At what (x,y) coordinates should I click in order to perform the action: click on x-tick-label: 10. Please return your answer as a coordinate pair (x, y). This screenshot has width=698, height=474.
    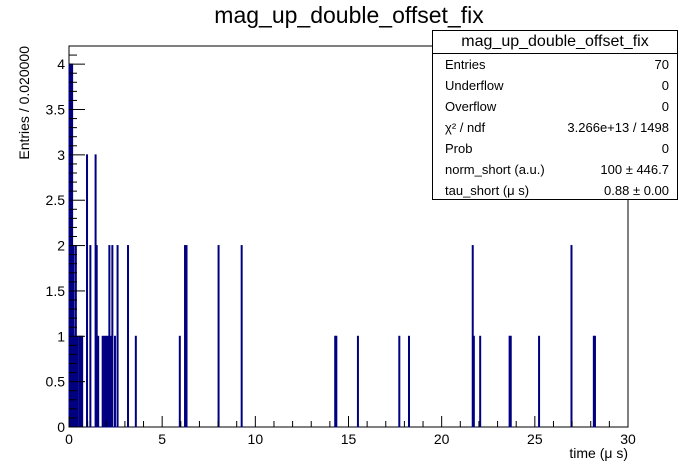
    Looking at the image, I should click on (256, 439).